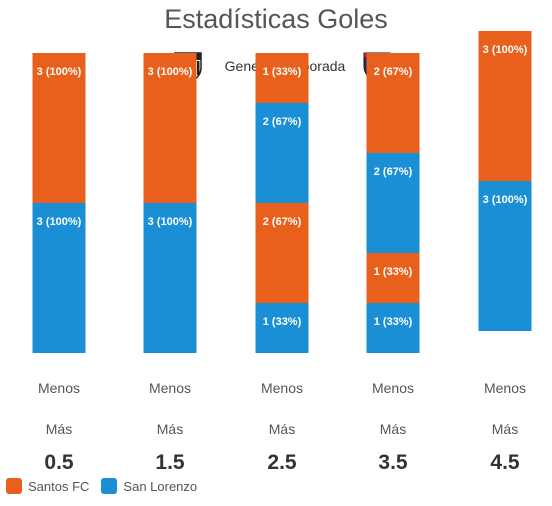  I want to click on under-label-1.5: Menos, so click(170, 388).